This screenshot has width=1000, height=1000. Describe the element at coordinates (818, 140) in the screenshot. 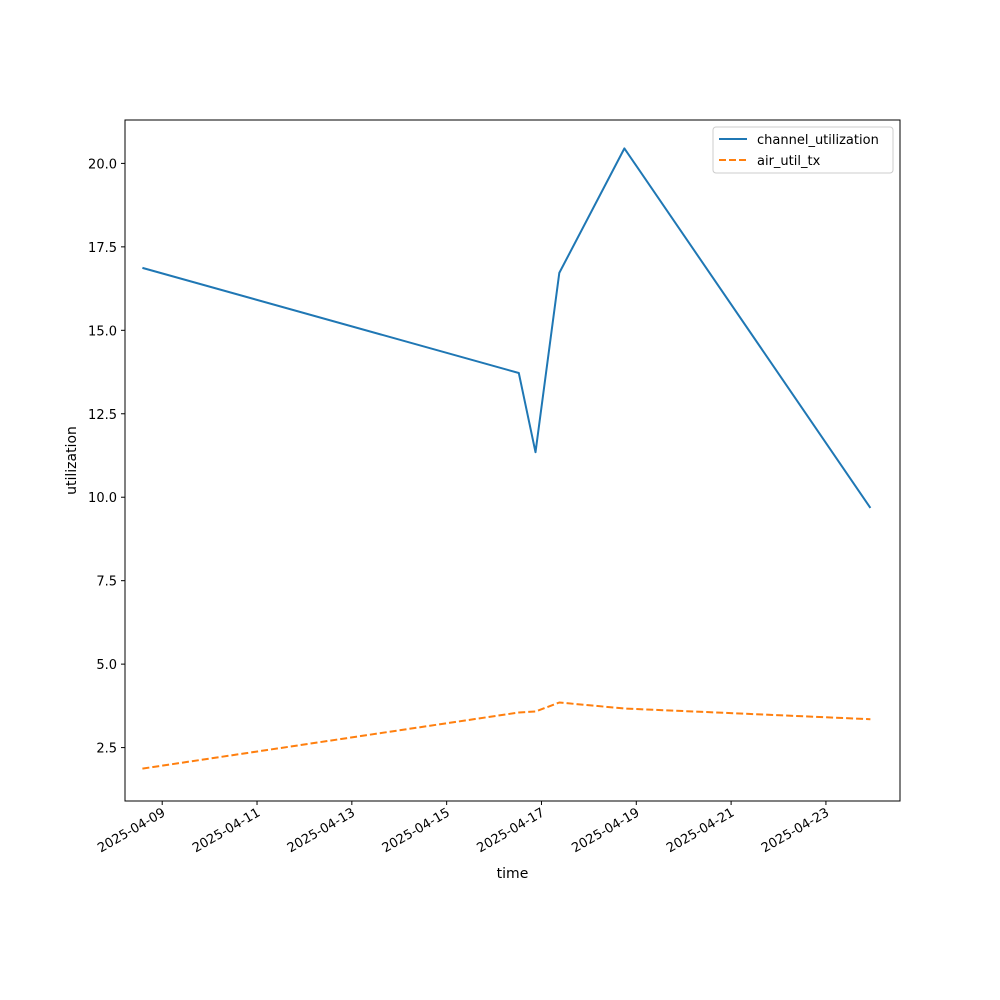

I see `legend-label: channel_utilization` at that location.